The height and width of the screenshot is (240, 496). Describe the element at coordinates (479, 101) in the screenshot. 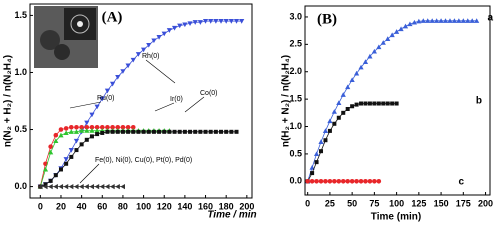

I see `series-label: b` at that location.